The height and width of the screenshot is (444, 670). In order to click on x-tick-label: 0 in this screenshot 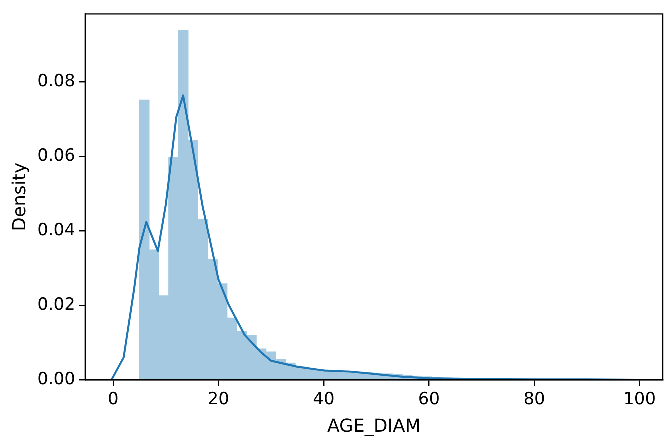, I will do `click(113, 400)`.